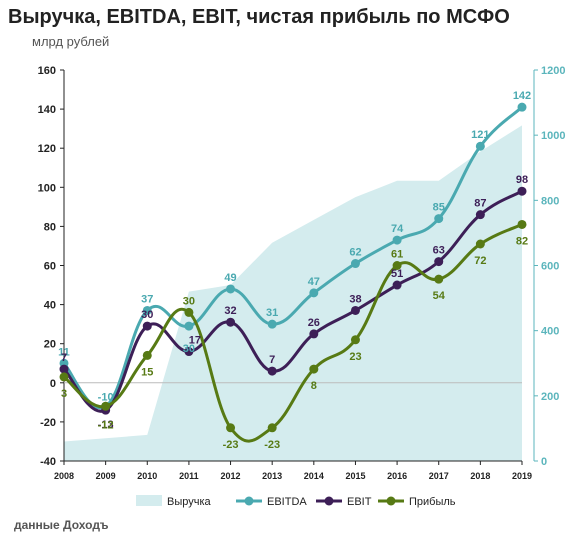  I want to click on legend-label: Выручка, so click(189, 502).